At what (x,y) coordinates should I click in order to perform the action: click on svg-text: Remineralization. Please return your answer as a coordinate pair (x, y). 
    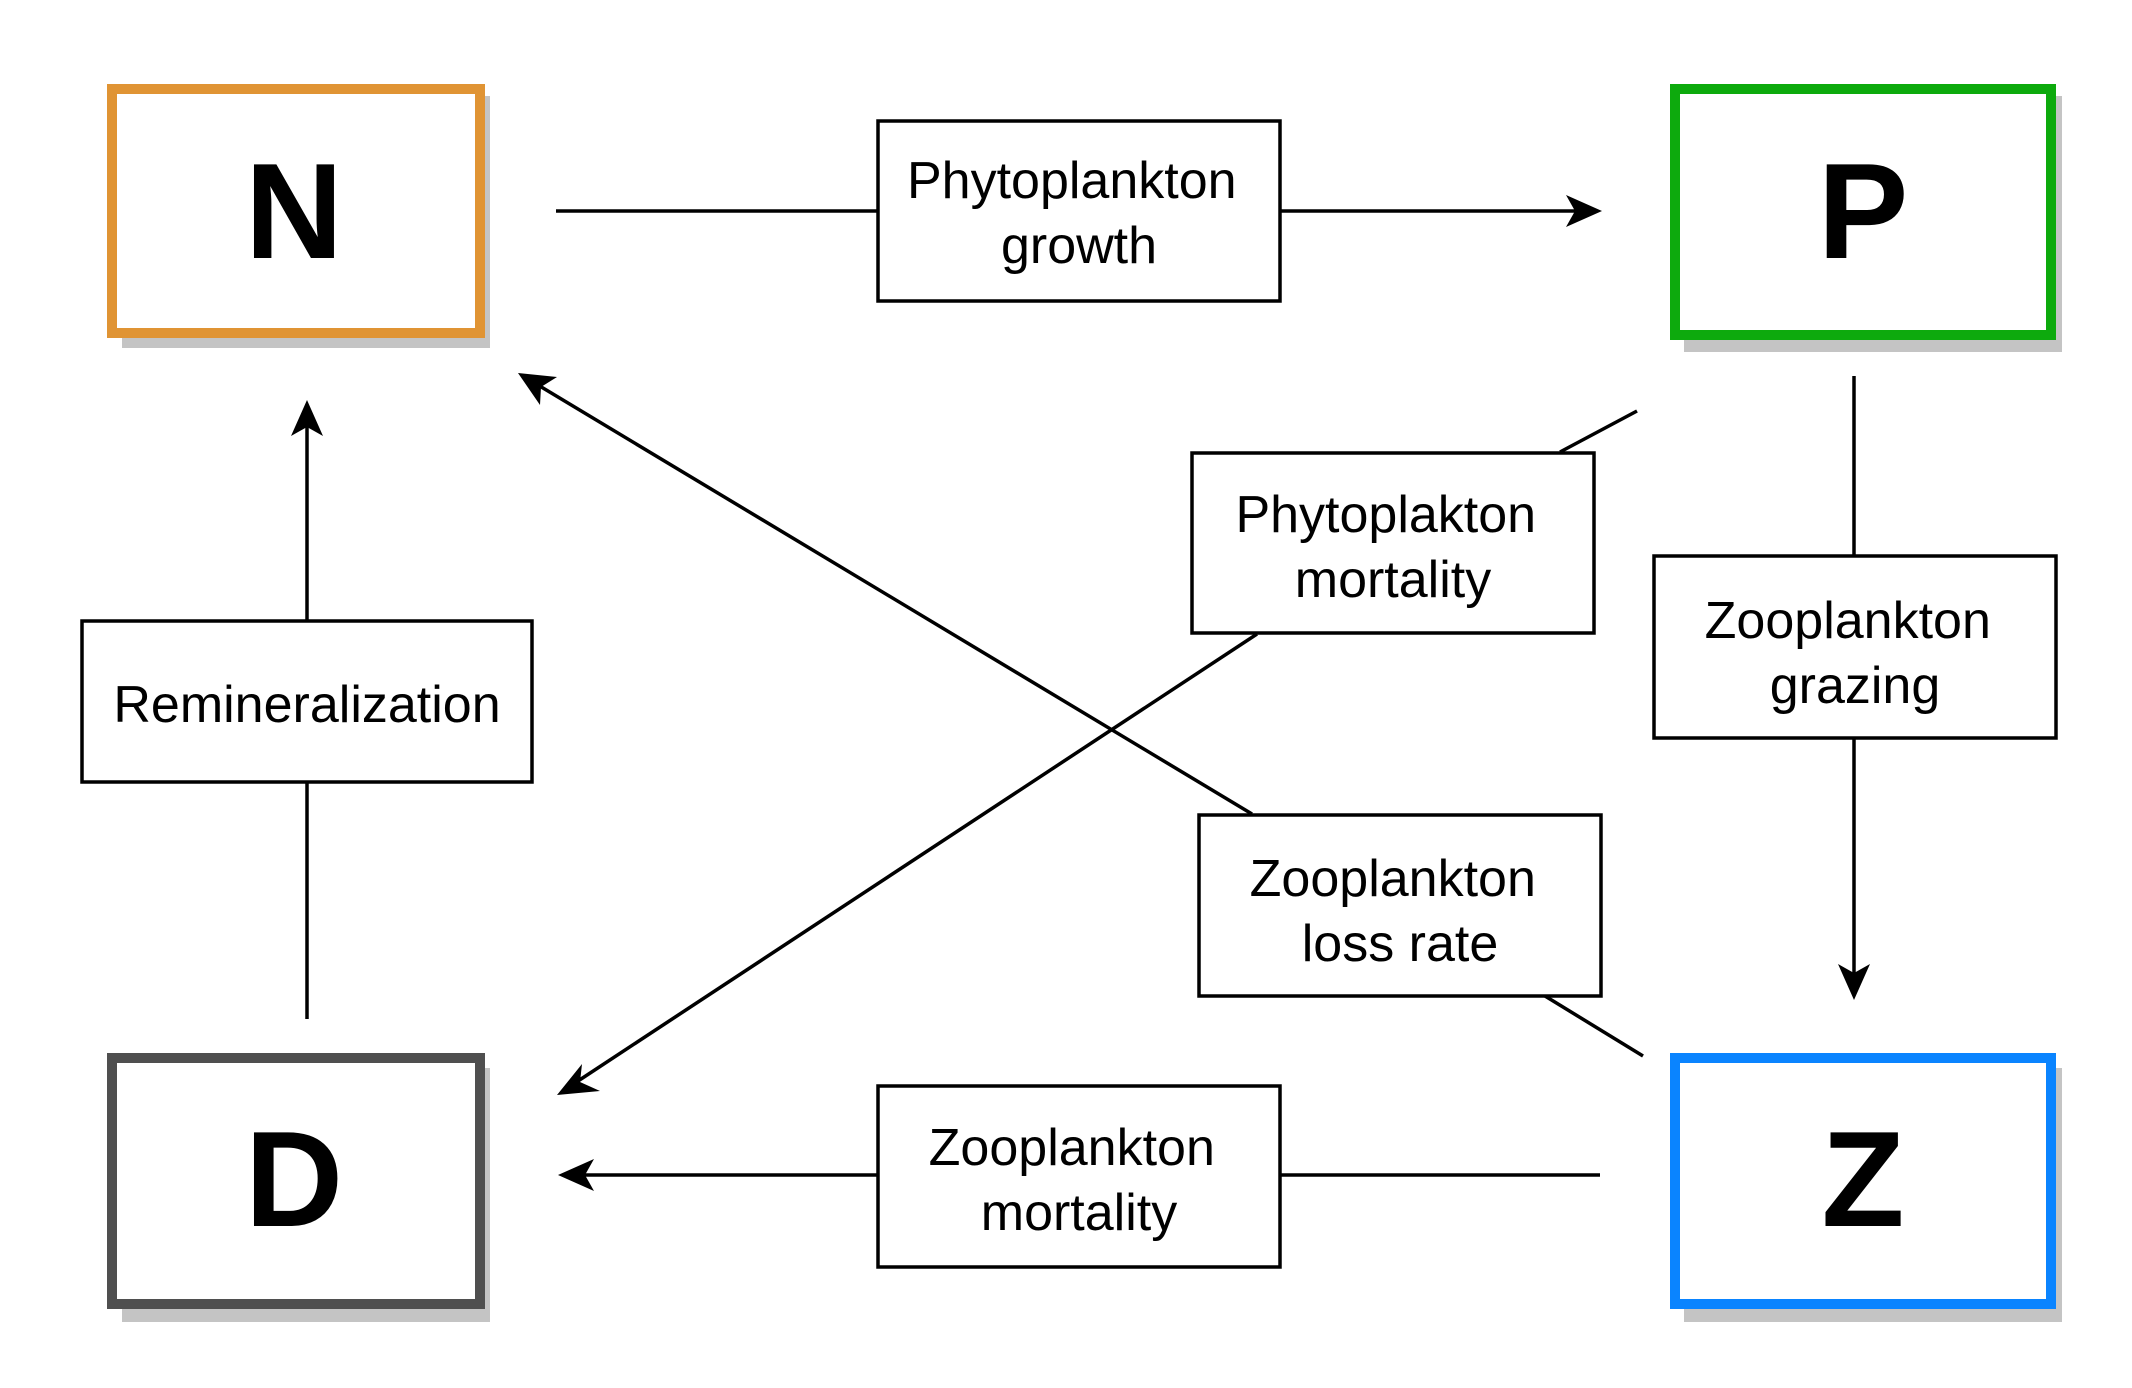
    Looking at the image, I should click on (306, 705).